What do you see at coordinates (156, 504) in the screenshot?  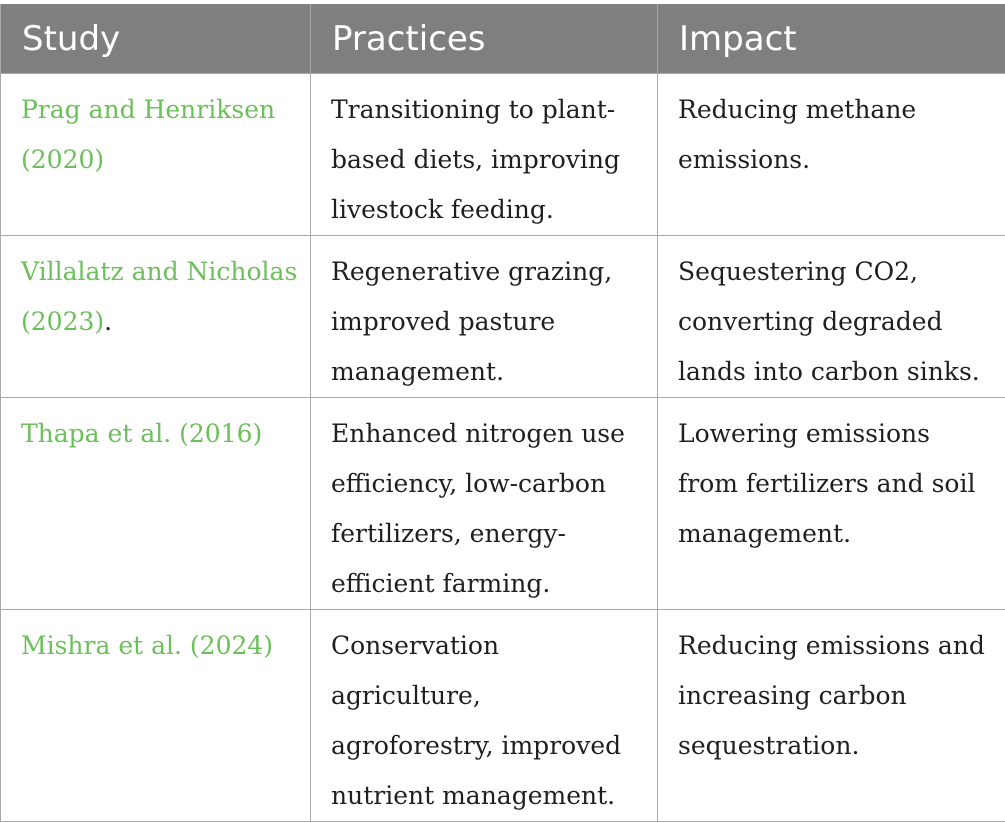 I see `study-cell: Thapa et al. (2016)` at bounding box center [156, 504].